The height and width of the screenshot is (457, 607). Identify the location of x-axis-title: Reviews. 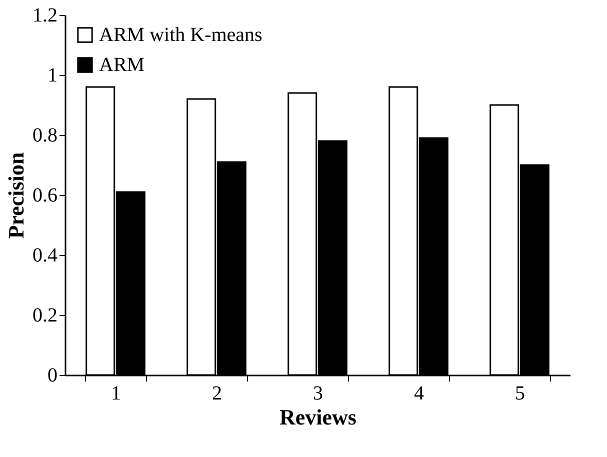
(318, 417).